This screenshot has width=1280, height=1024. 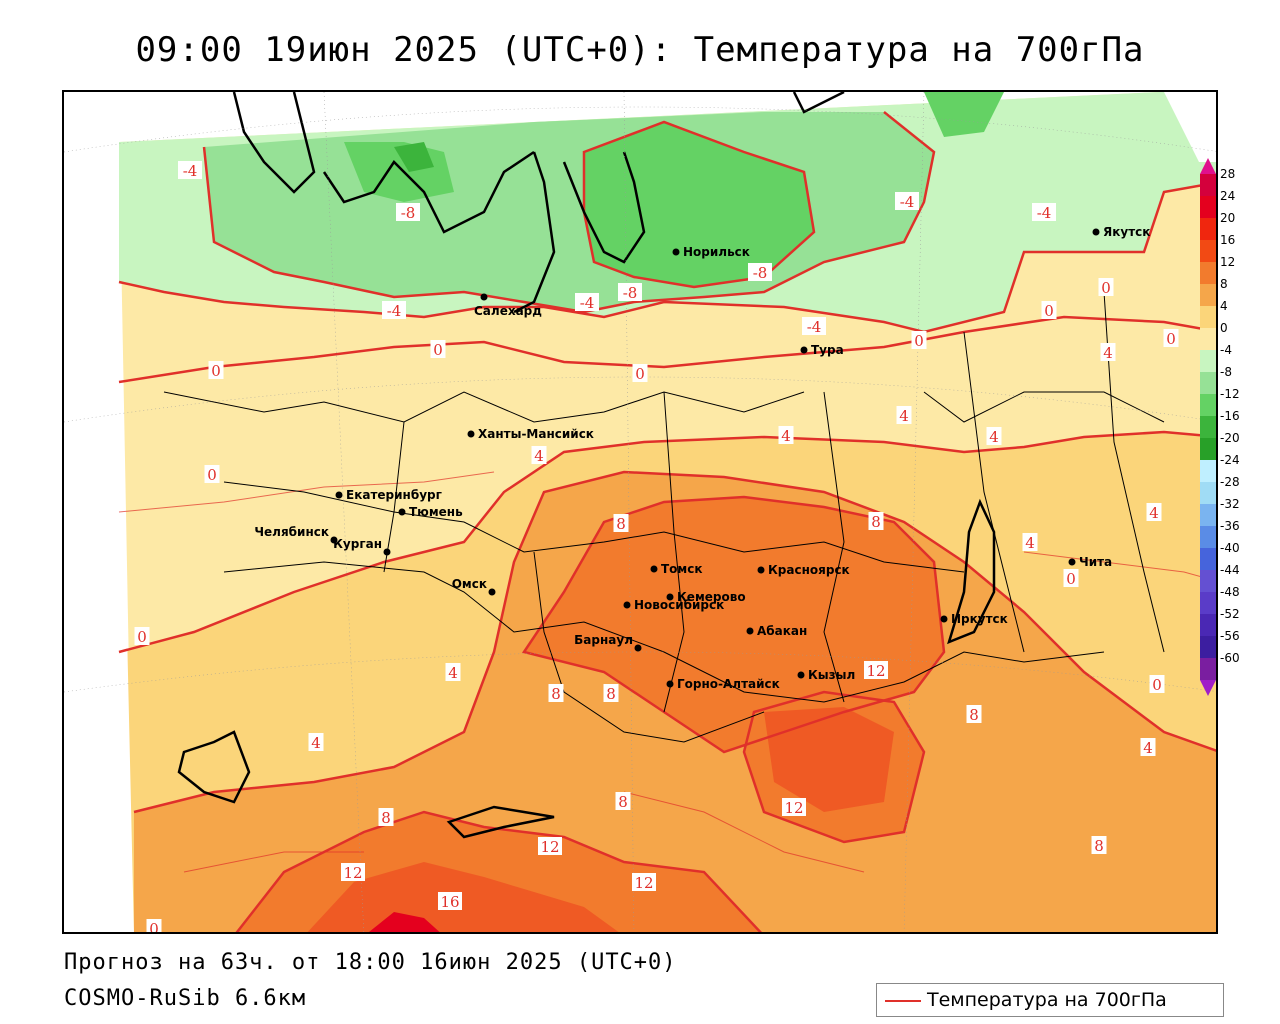 What do you see at coordinates (1228, 218) in the screenshot?
I see `scale-tick-label: 20` at bounding box center [1228, 218].